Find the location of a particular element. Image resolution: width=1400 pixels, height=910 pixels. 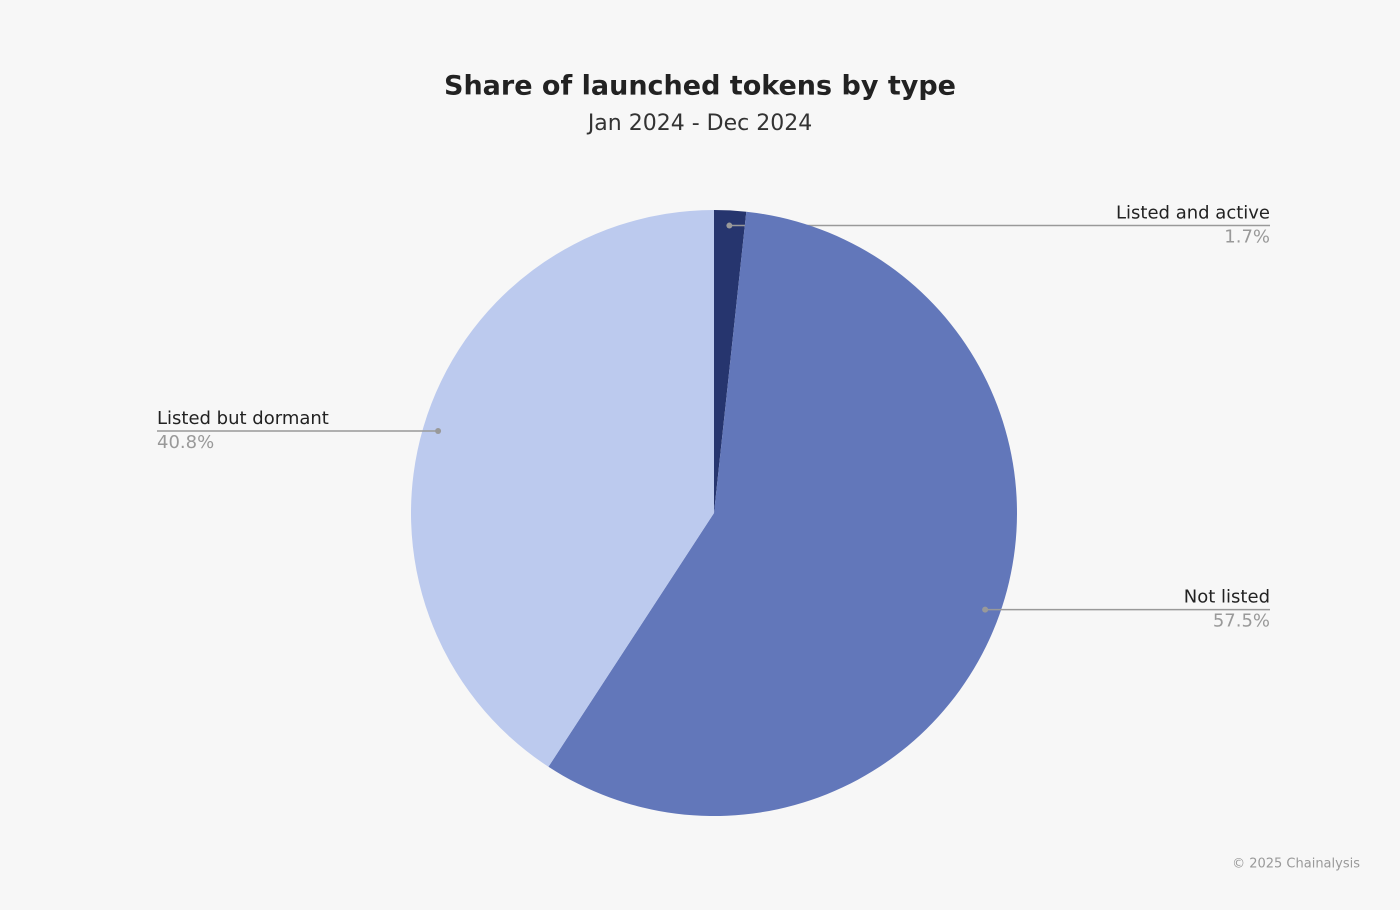

slice-label: Listed and active is located at coordinates (1193, 213).